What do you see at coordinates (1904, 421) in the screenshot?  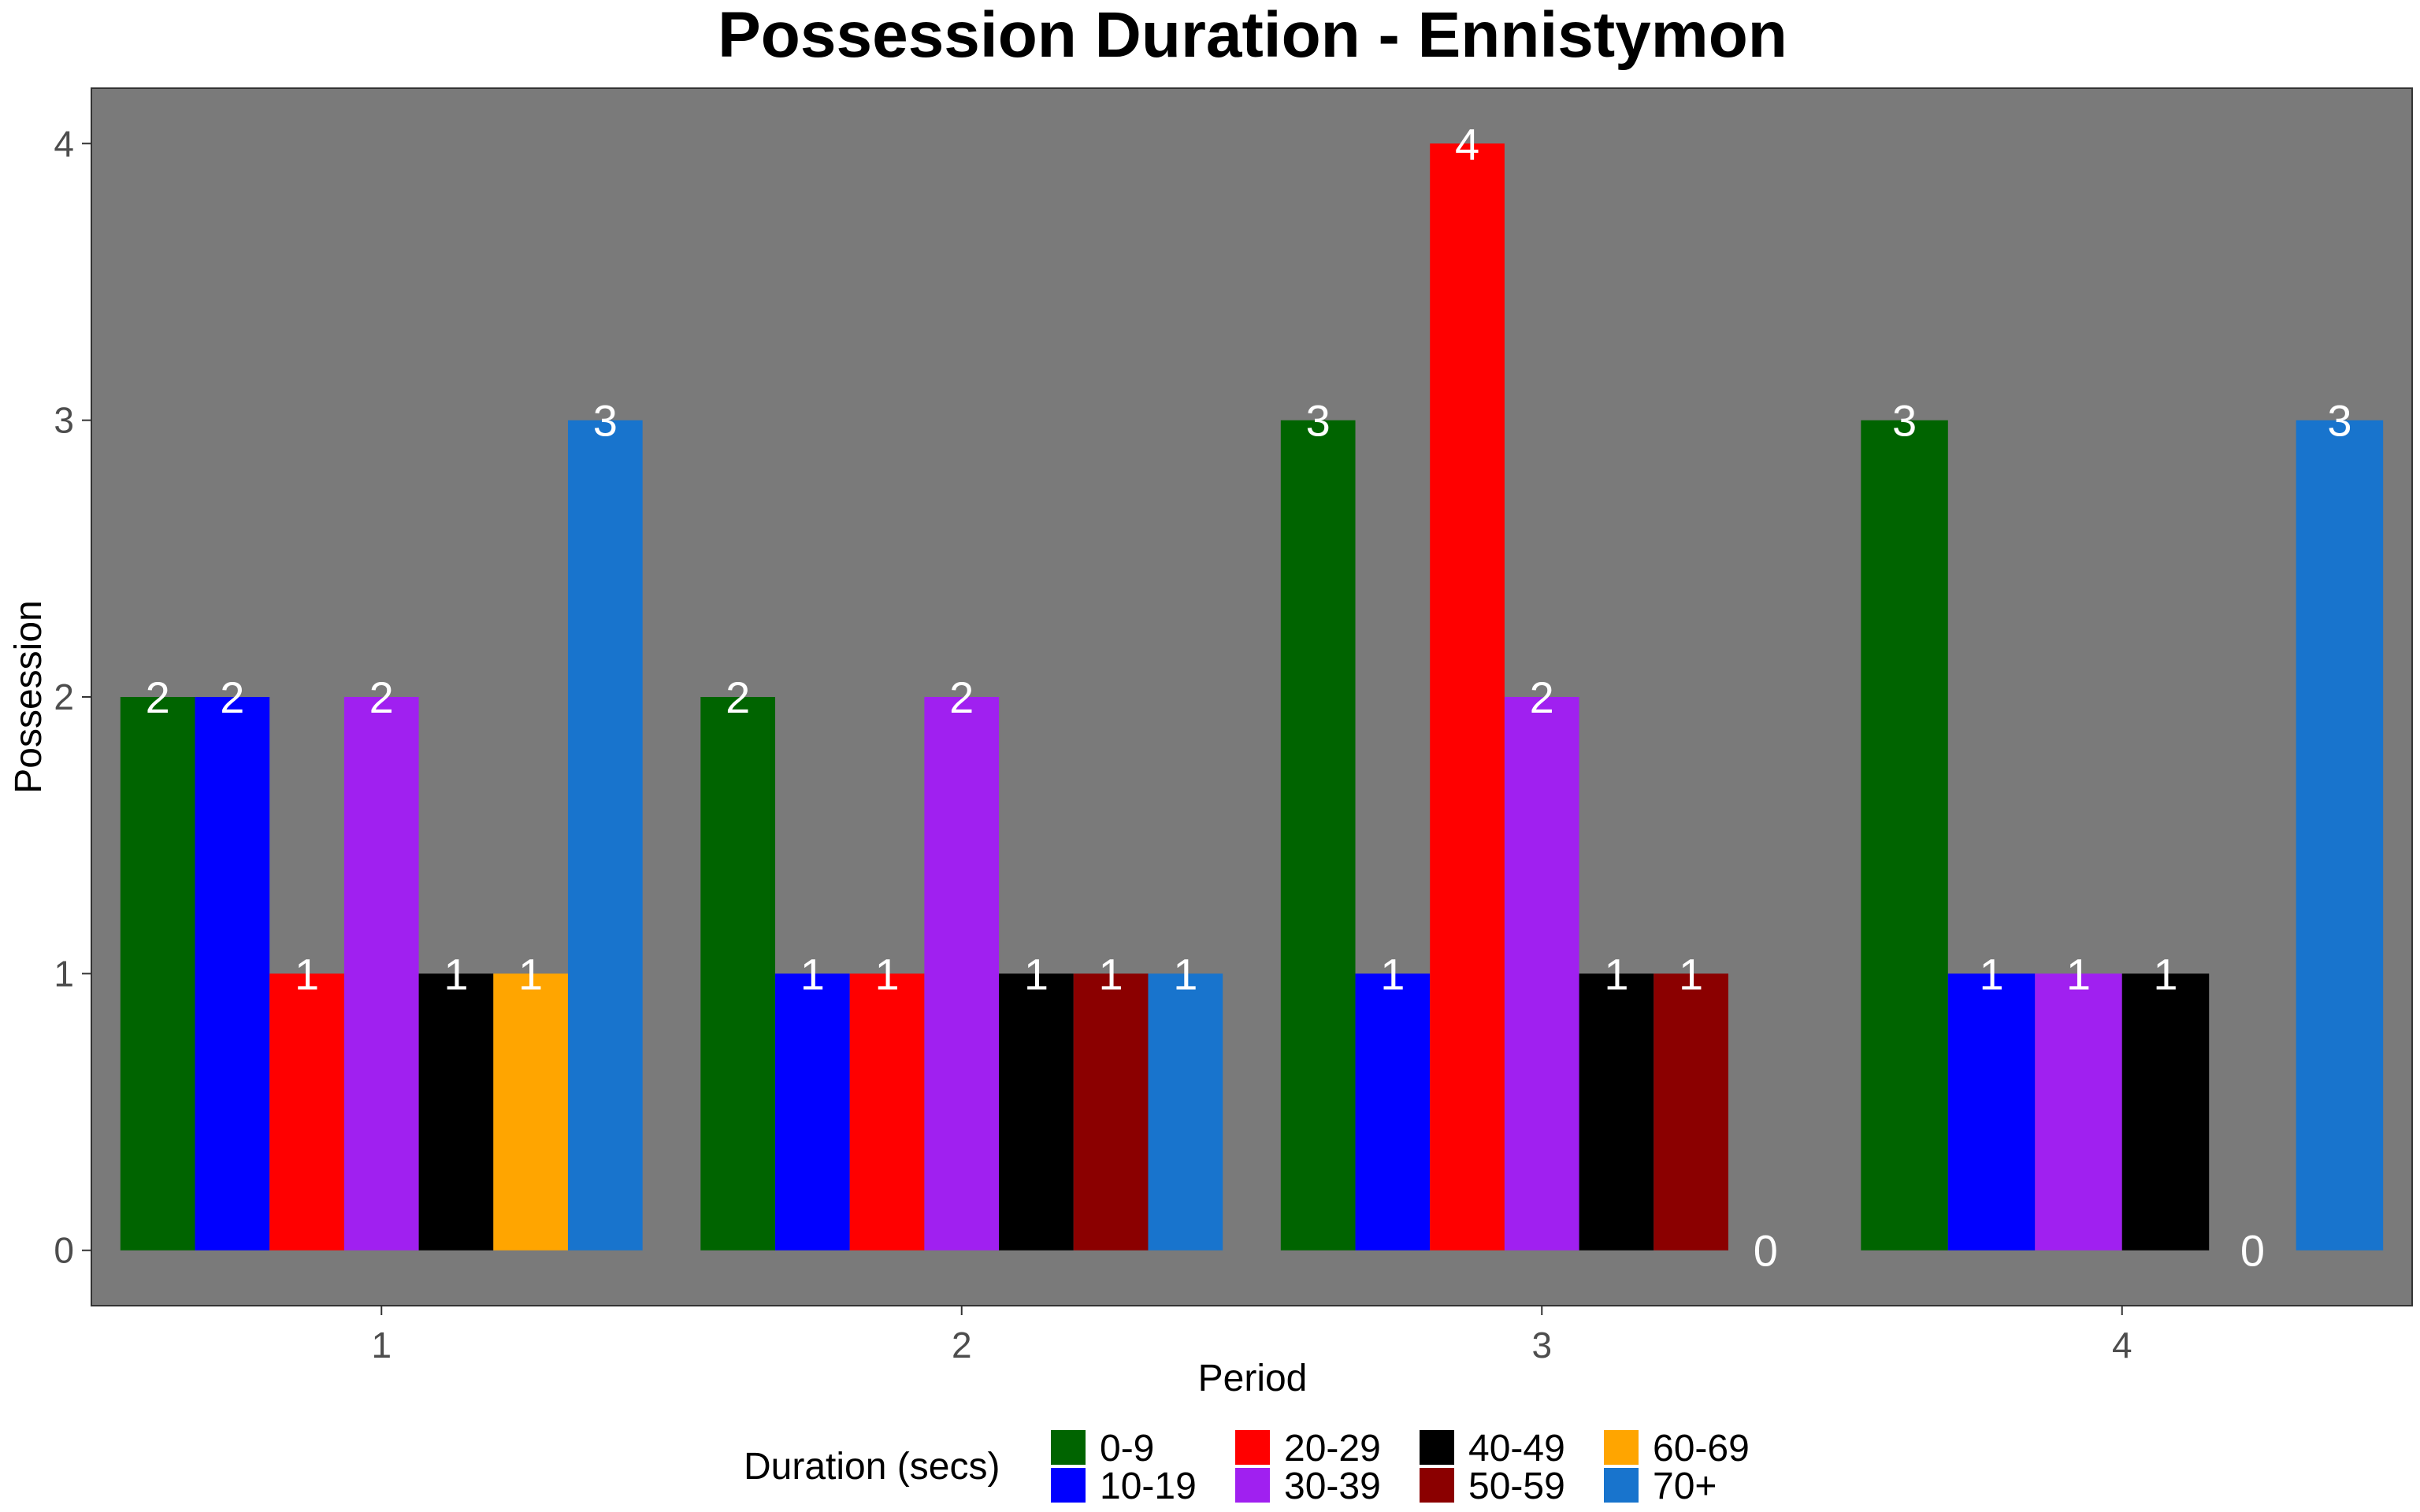 I see `data-label-period-4-duration-0-9: 3` at bounding box center [1904, 421].